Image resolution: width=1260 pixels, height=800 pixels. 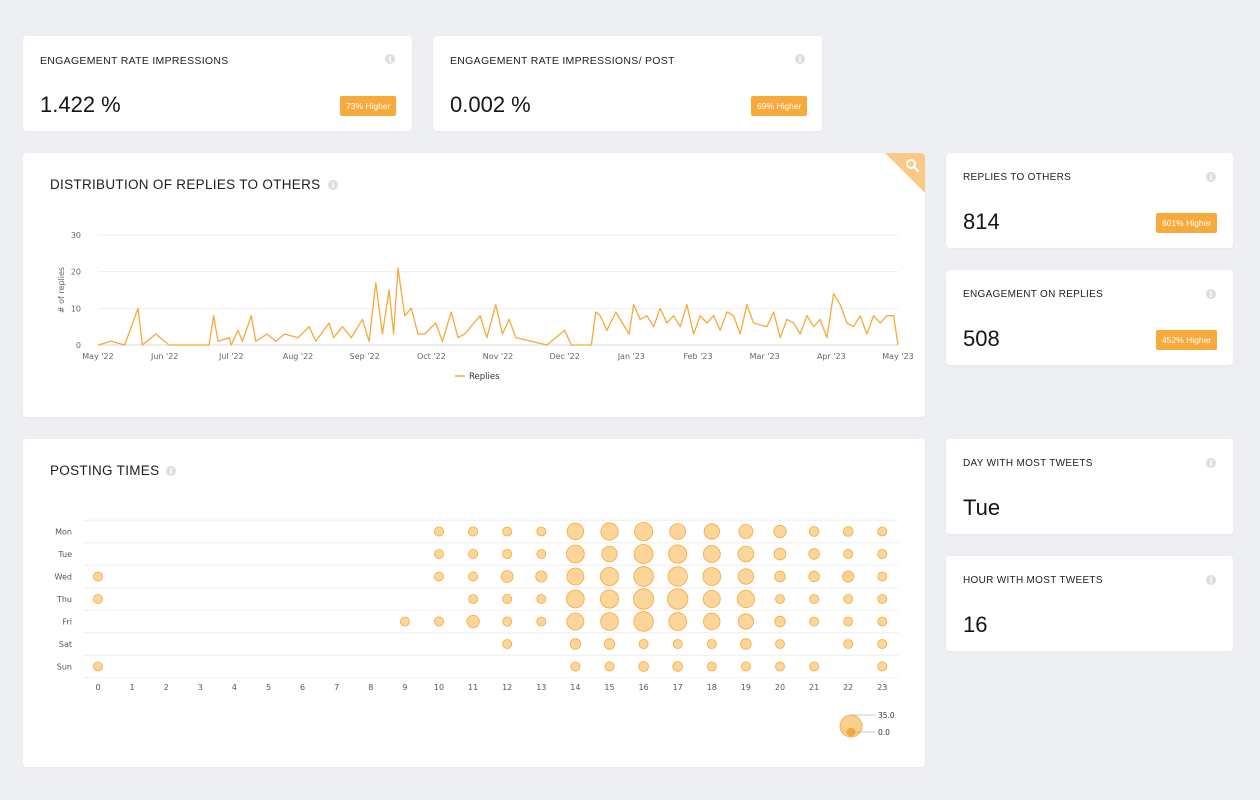 What do you see at coordinates (97, 687) in the screenshot?
I see `x-tick-label: 0` at bounding box center [97, 687].